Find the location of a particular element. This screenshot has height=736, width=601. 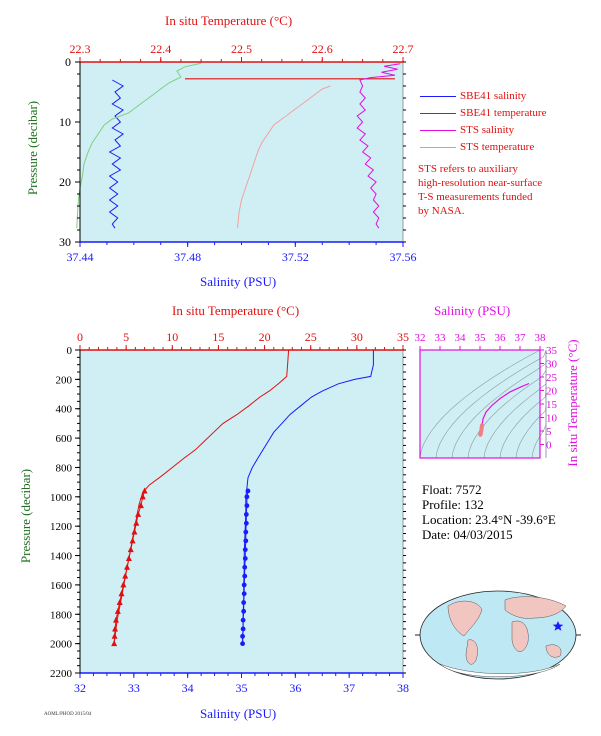

salinity-marker is located at coordinates (242, 644).